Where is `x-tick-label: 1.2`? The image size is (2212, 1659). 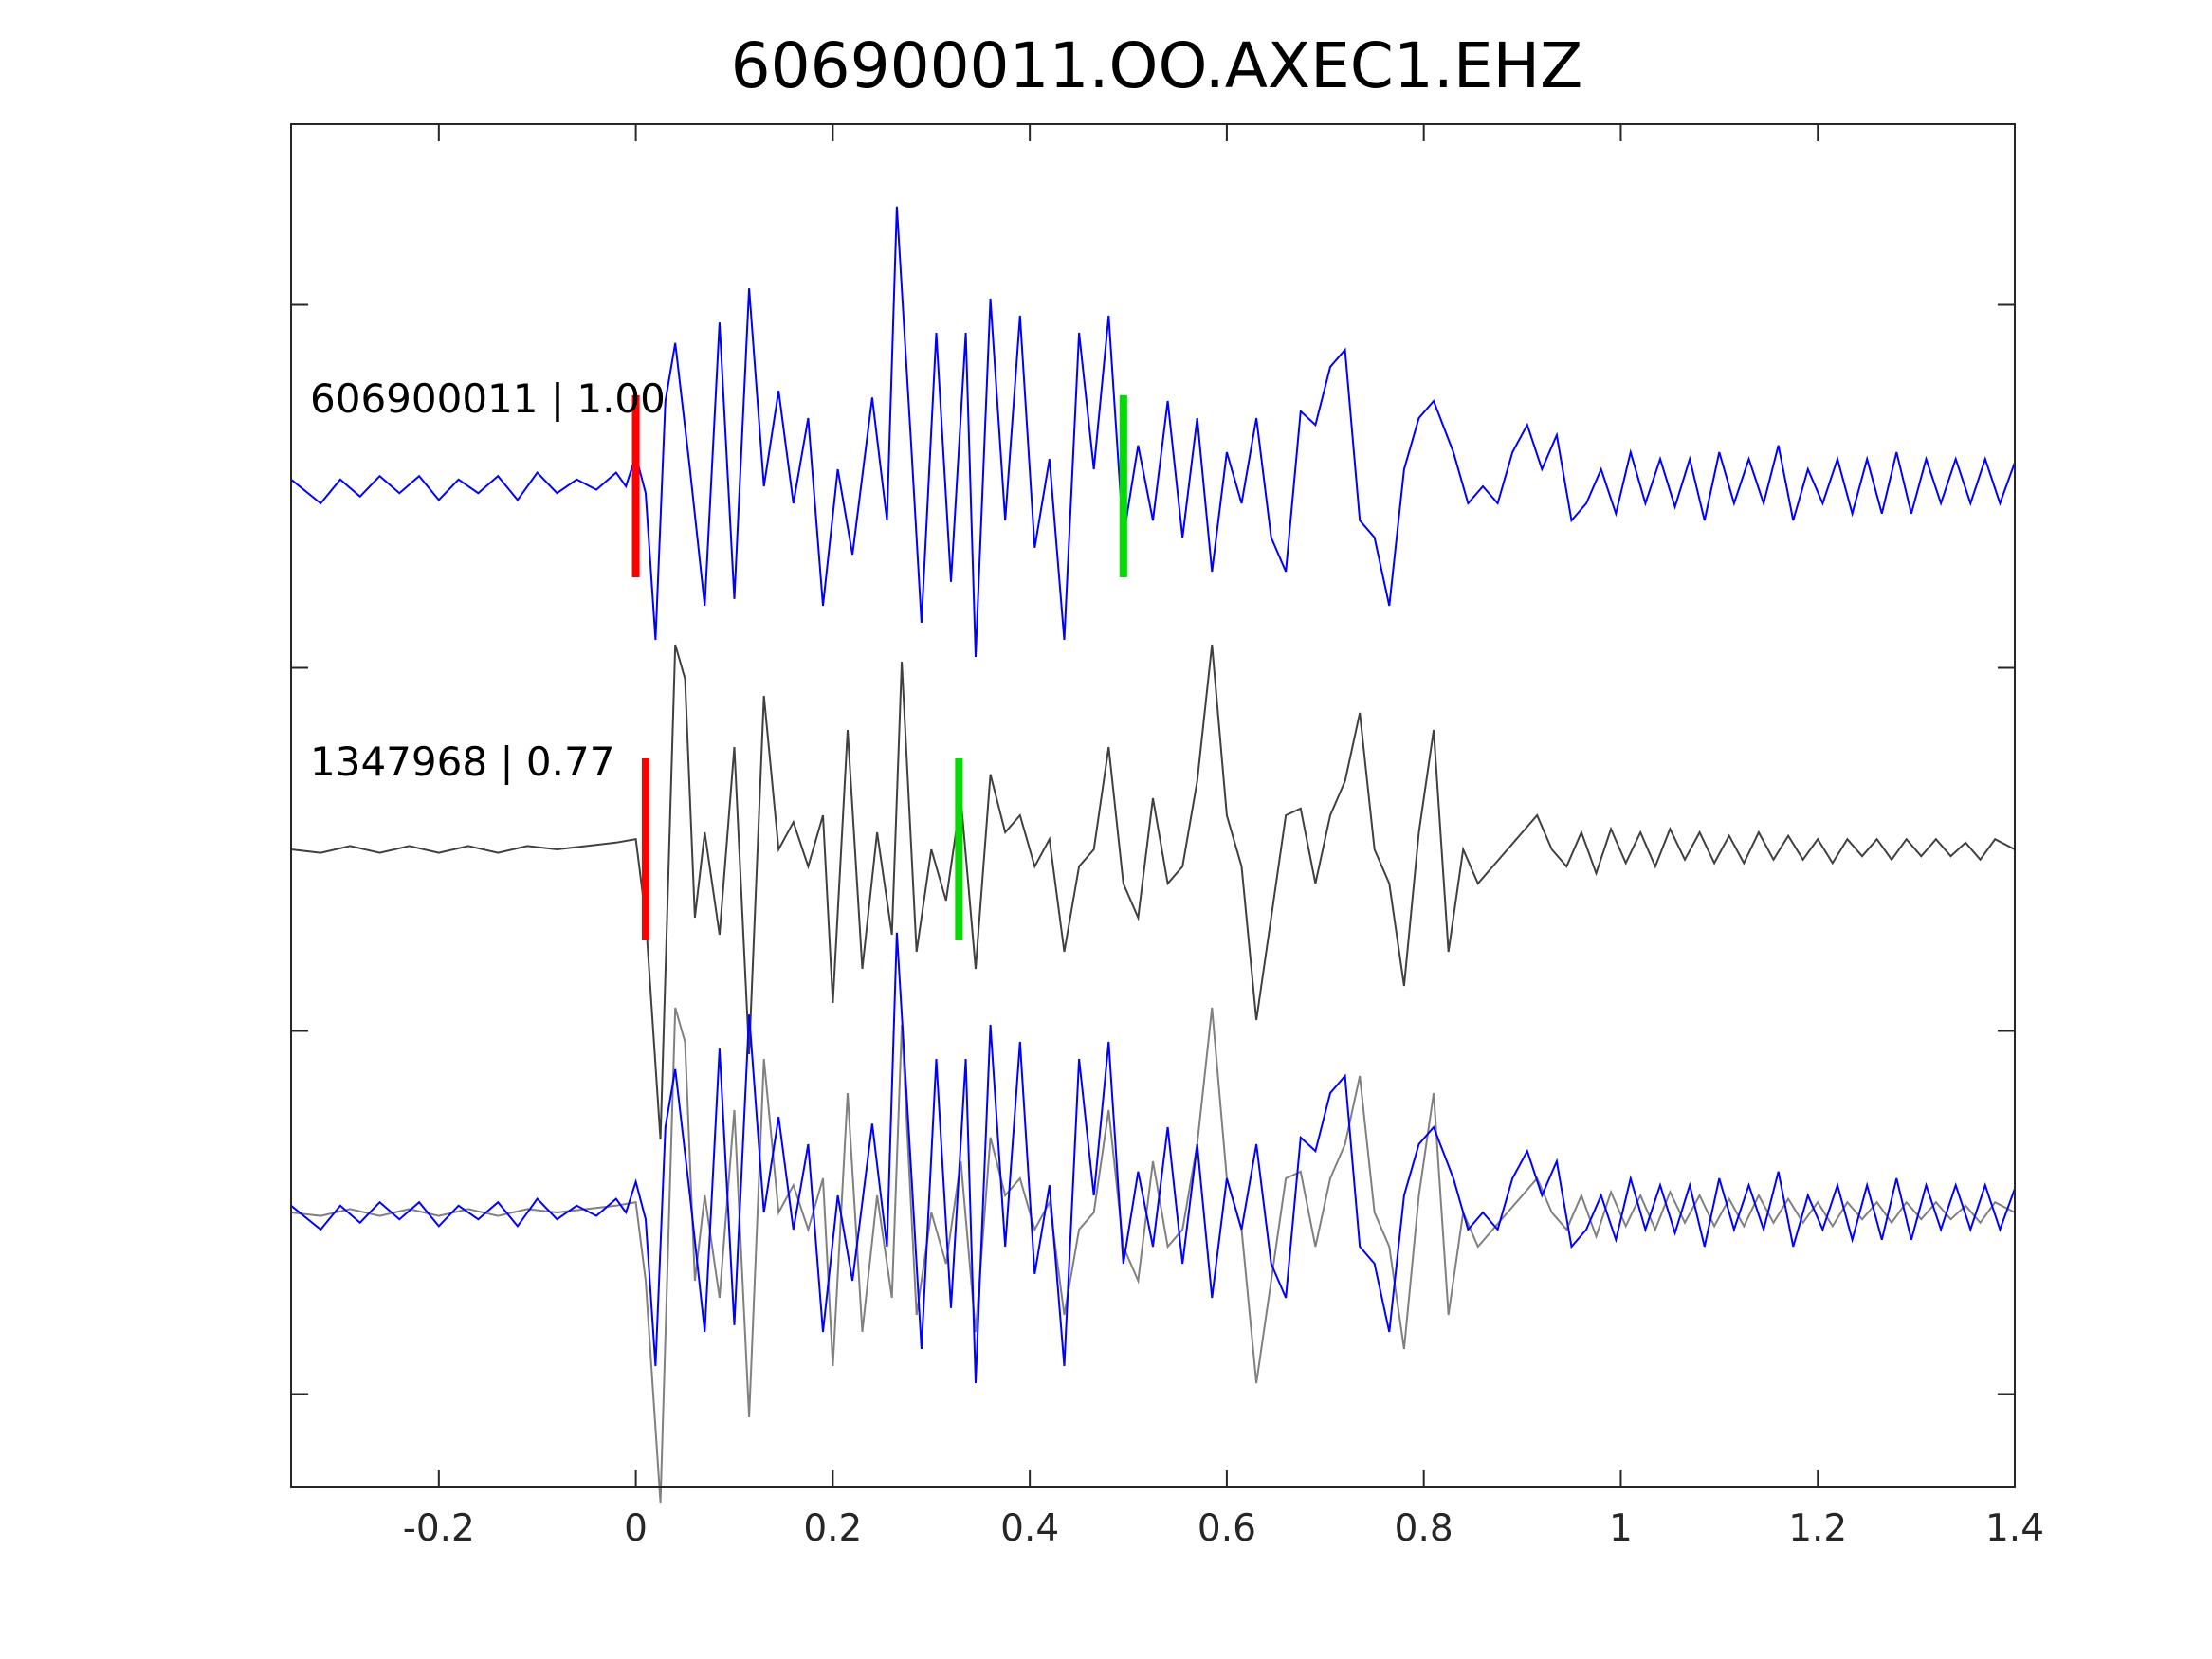 x-tick-label: 1.2 is located at coordinates (1817, 1528).